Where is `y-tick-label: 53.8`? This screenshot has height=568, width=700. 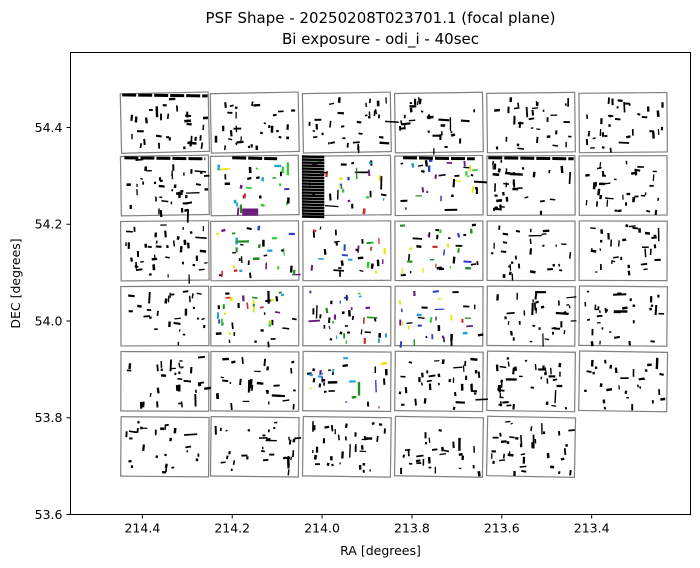
y-tick-label: 53.8 is located at coordinates (49, 417).